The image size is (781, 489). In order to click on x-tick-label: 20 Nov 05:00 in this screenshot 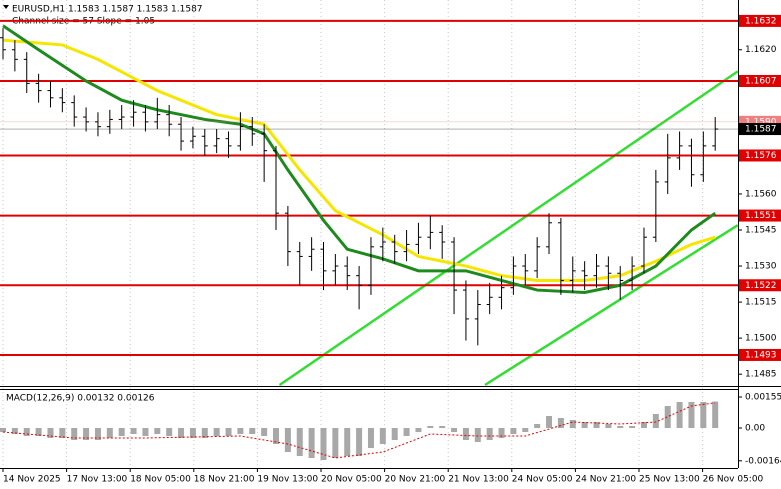, I will do `click(351, 480)`.